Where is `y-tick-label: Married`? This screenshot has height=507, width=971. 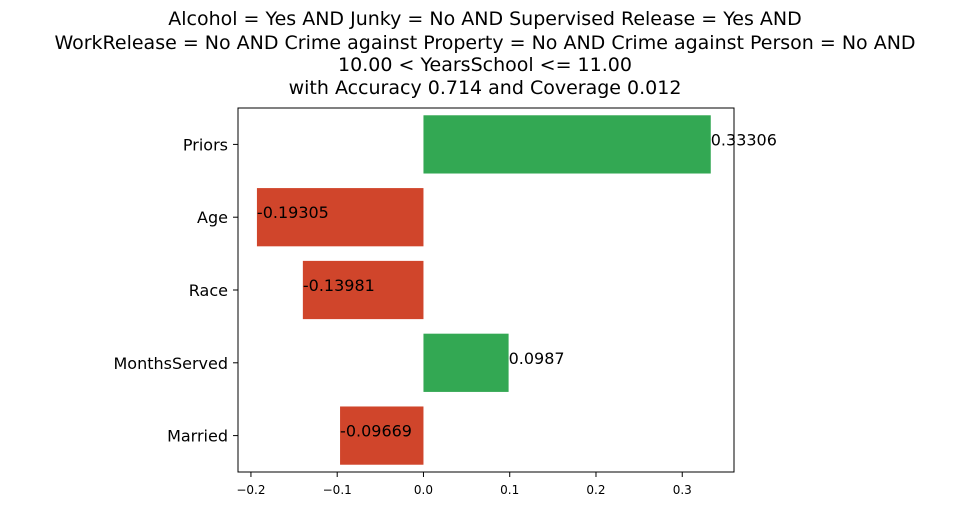
y-tick-label: Married is located at coordinates (197, 436).